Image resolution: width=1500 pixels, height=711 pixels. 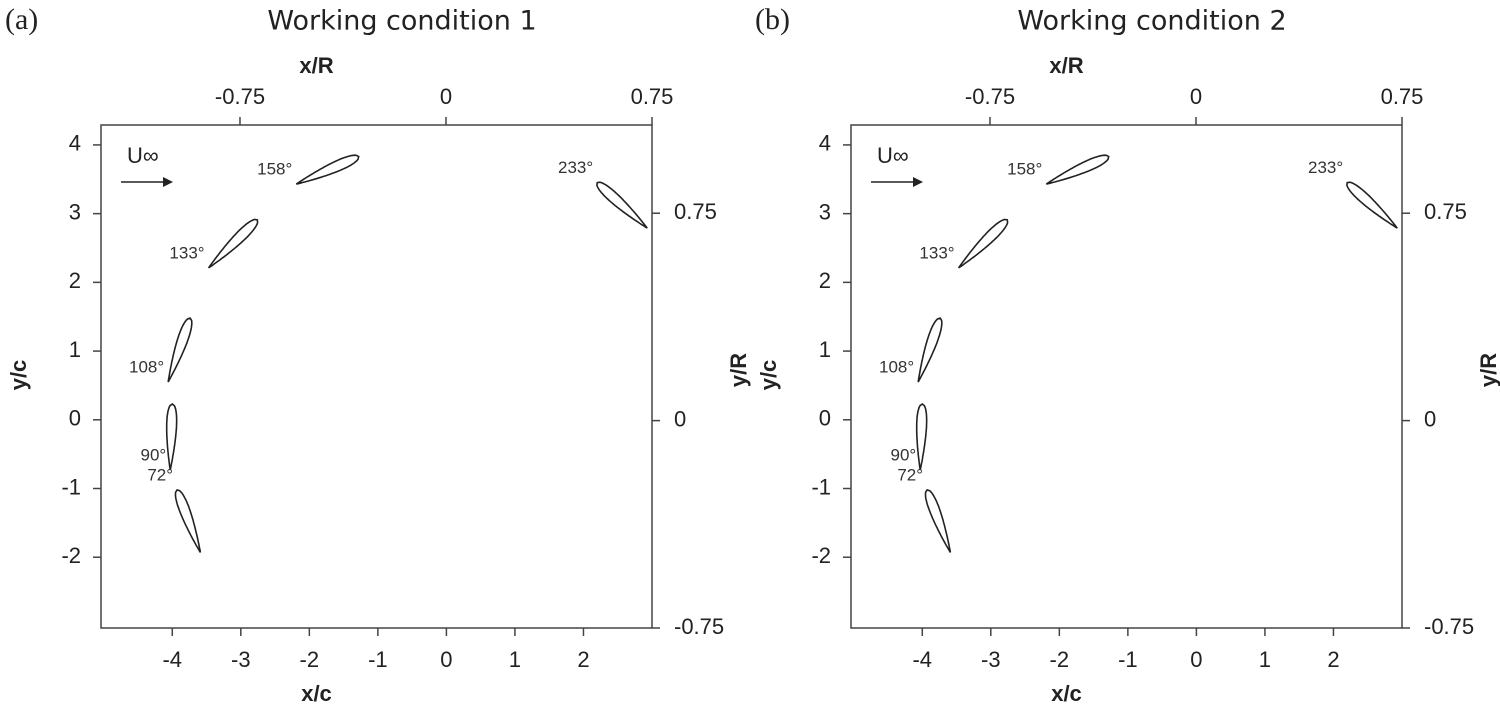 What do you see at coordinates (772, 19) in the screenshot?
I see `panel-tag: (b)` at bounding box center [772, 19].